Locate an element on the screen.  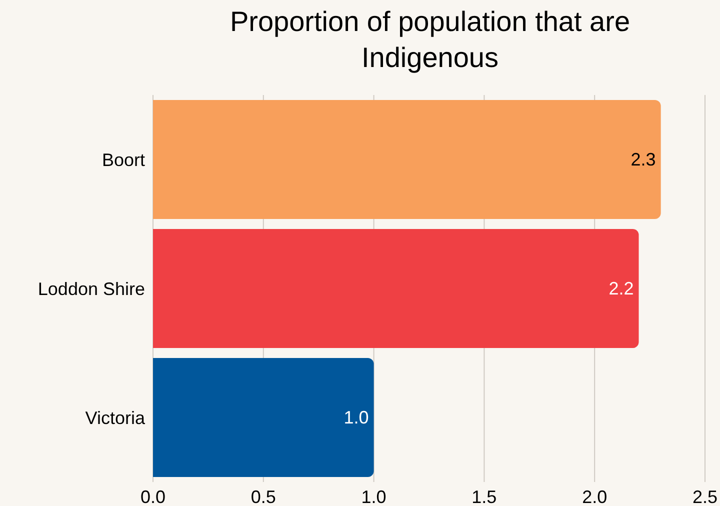
x-tick-label: 2.5 is located at coordinates (705, 496).